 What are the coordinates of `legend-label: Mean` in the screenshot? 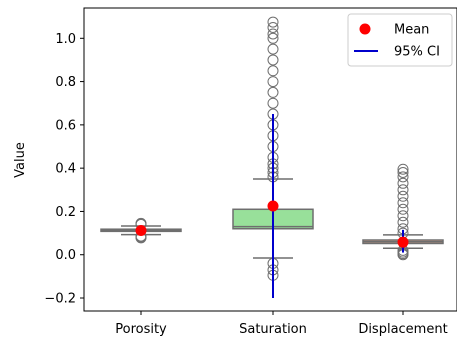 It's located at (411, 30).